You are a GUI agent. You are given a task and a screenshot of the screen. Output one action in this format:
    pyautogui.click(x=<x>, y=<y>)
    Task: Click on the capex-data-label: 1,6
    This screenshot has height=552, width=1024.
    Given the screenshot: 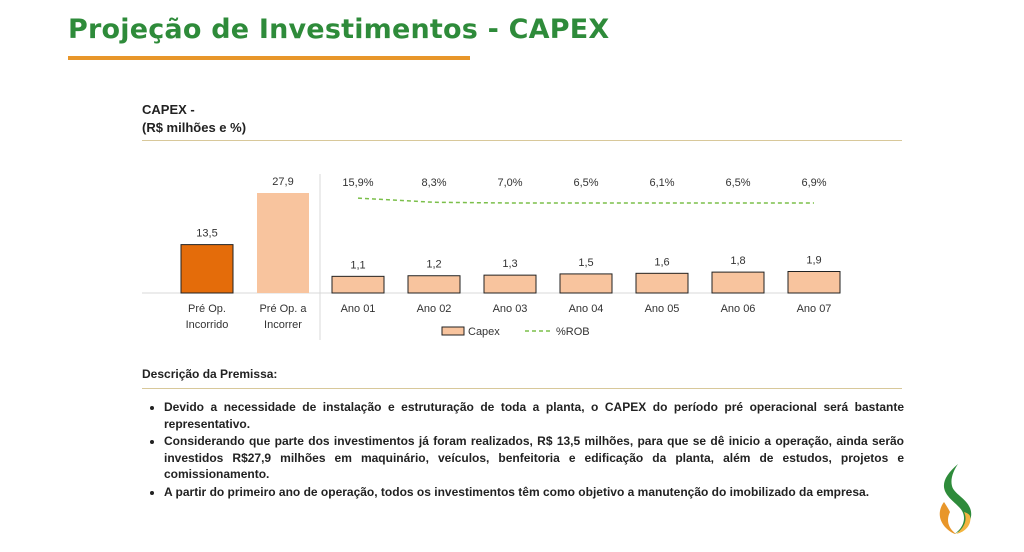 What is the action you would take?
    pyautogui.click(x=661, y=262)
    